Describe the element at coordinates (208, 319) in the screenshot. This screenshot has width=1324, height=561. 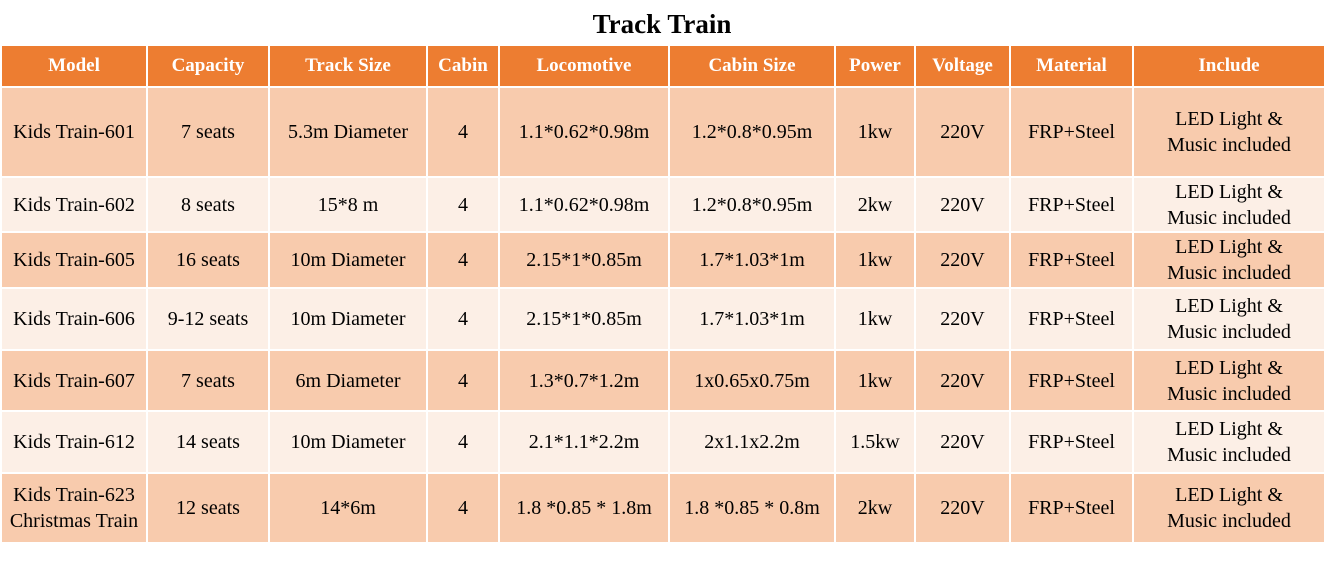
I see `cell-capacity: 9-12 seats` at that location.